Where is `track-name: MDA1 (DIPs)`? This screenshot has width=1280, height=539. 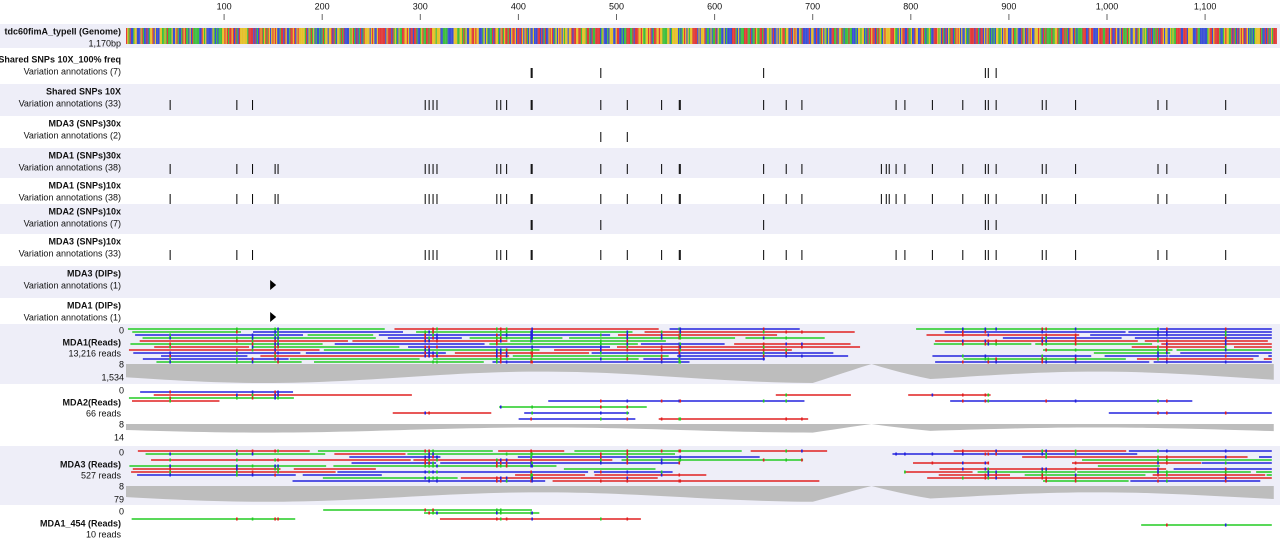
track-name: MDA1 (DIPs) is located at coordinates (94, 305).